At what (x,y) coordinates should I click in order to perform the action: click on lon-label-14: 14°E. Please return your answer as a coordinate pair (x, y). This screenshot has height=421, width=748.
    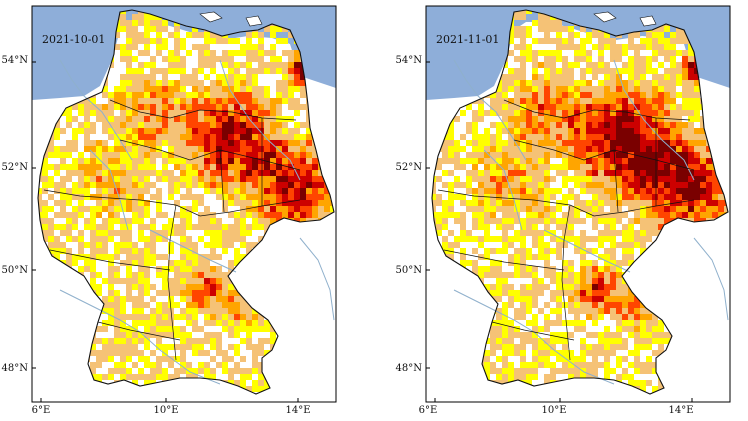
    Looking at the image, I should click on (298, 410).